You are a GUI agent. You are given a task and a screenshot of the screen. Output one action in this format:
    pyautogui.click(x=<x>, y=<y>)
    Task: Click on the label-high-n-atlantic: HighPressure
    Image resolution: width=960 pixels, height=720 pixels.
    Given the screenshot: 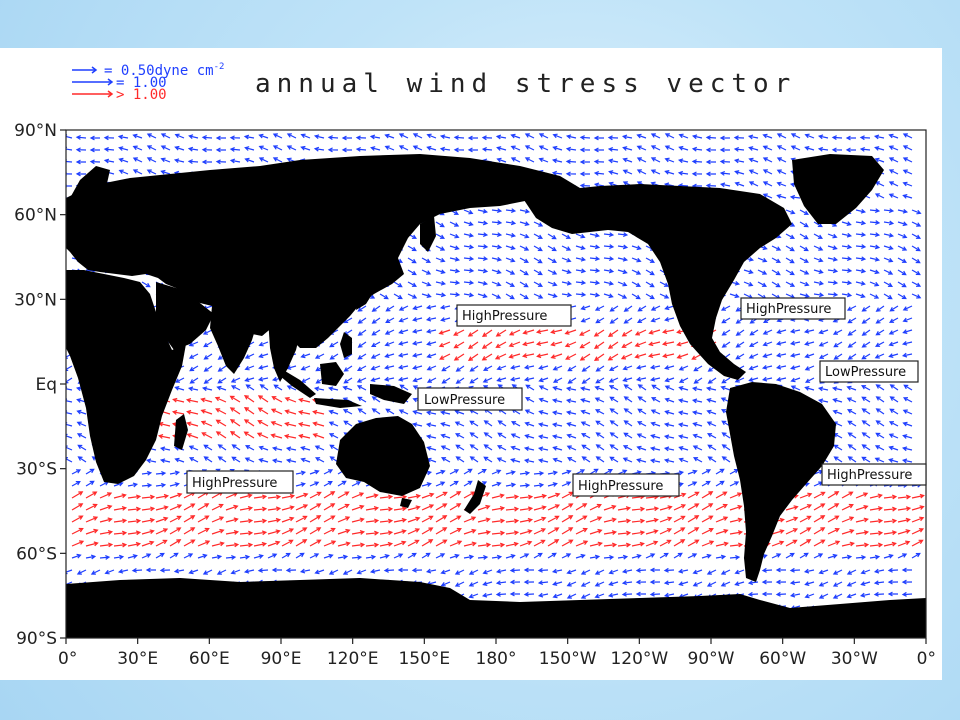 What is the action you would take?
    pyautogui.click(x=793, y=308)
    